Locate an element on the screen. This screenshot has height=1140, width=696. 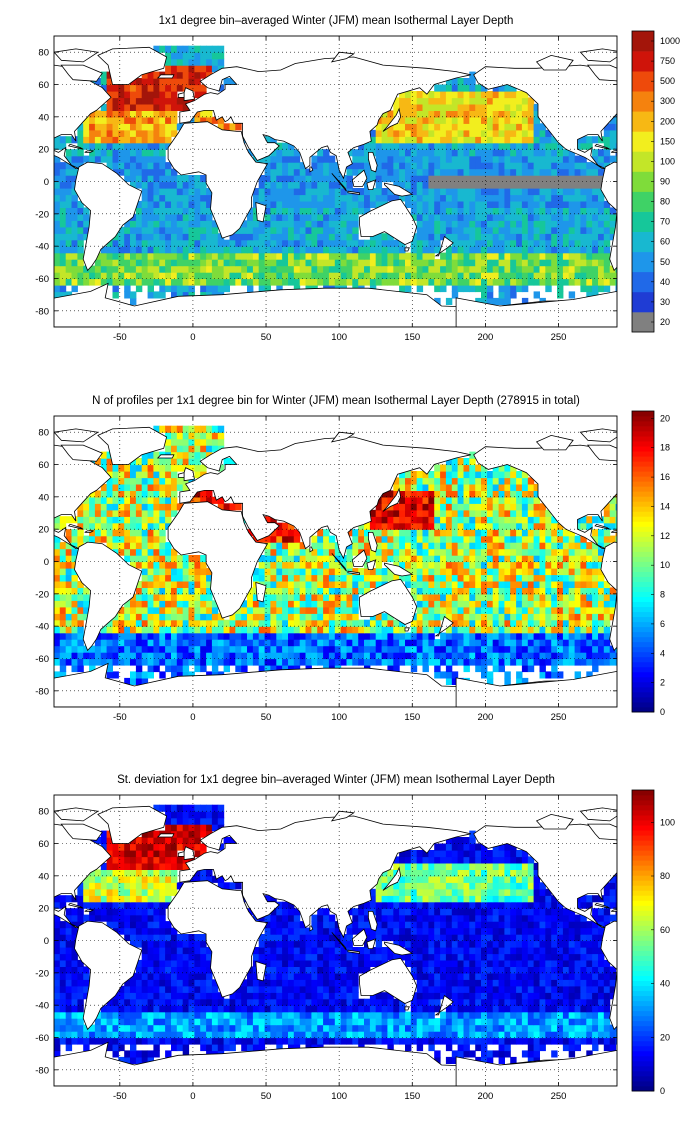
colorbar-segment is located at coordinates (643, 699).